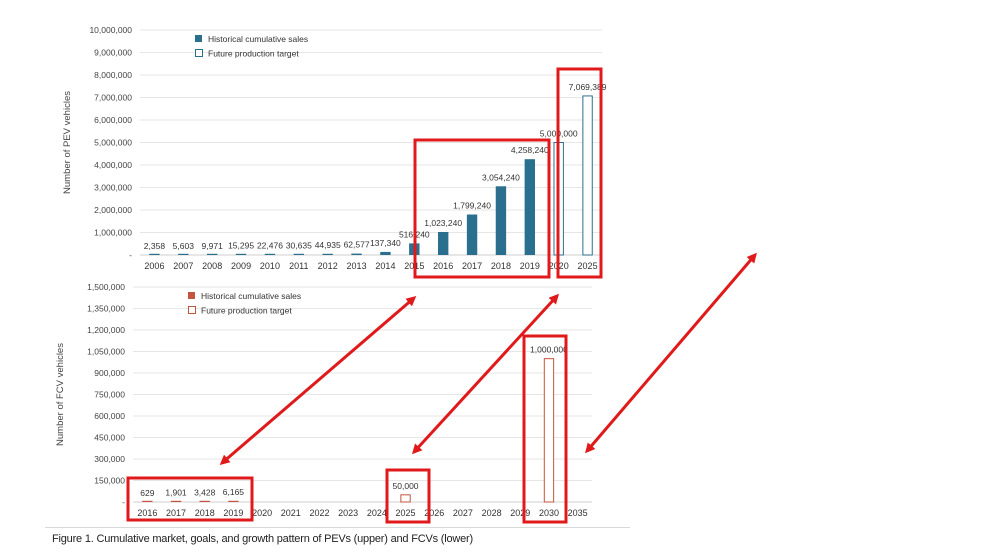 The width and height of the screenshot is (1000, 555). Describe the element at coordinates (155, 246) in the screenshot. I see `pev-data-label: 2,358` at that location.